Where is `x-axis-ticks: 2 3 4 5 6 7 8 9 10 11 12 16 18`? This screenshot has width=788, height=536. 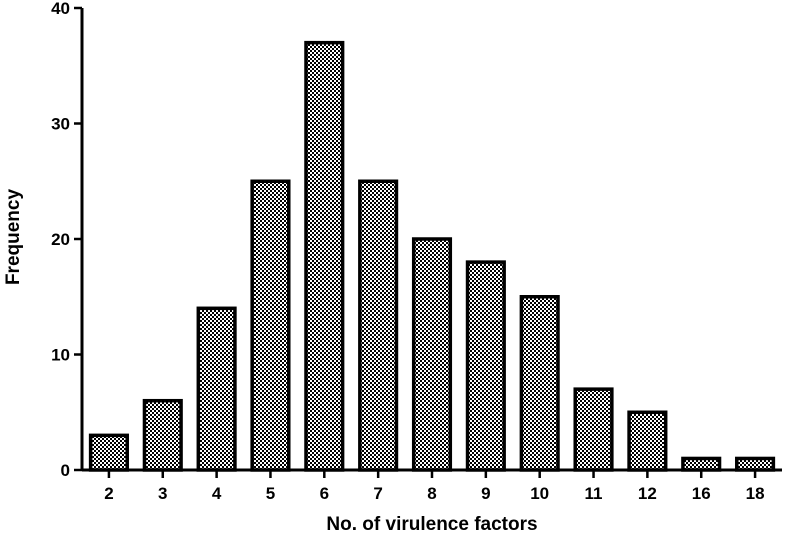
x-axis-ticks: 2 3 4 5 6 7 8 9 10 11 12 16 18 is located at coordinates (434, 486).